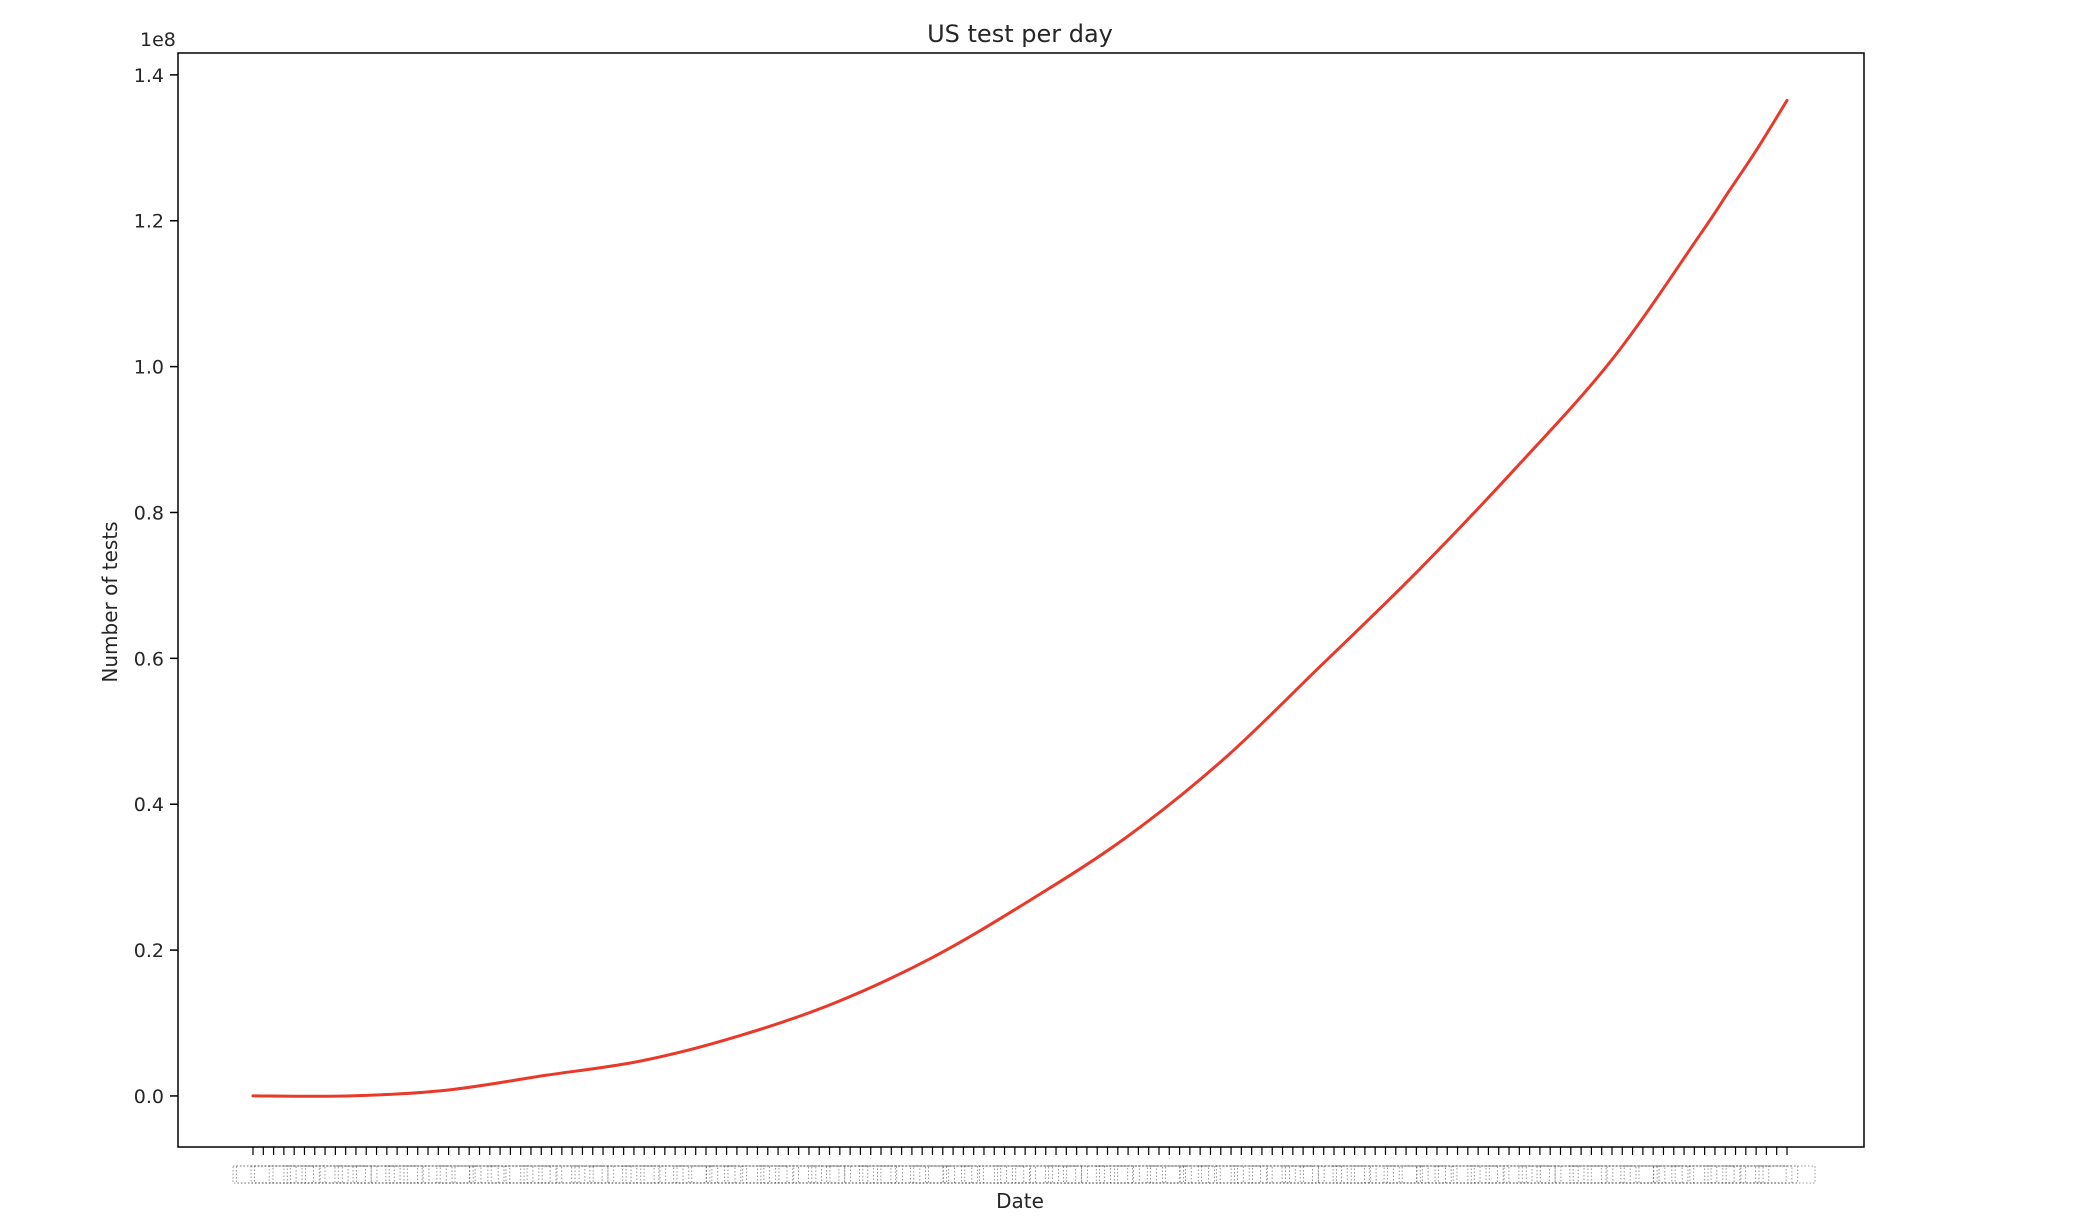  Describe the element at coordinates (149, 368) in the screenshot. I see `y-tick-label: 1.0` at that location.